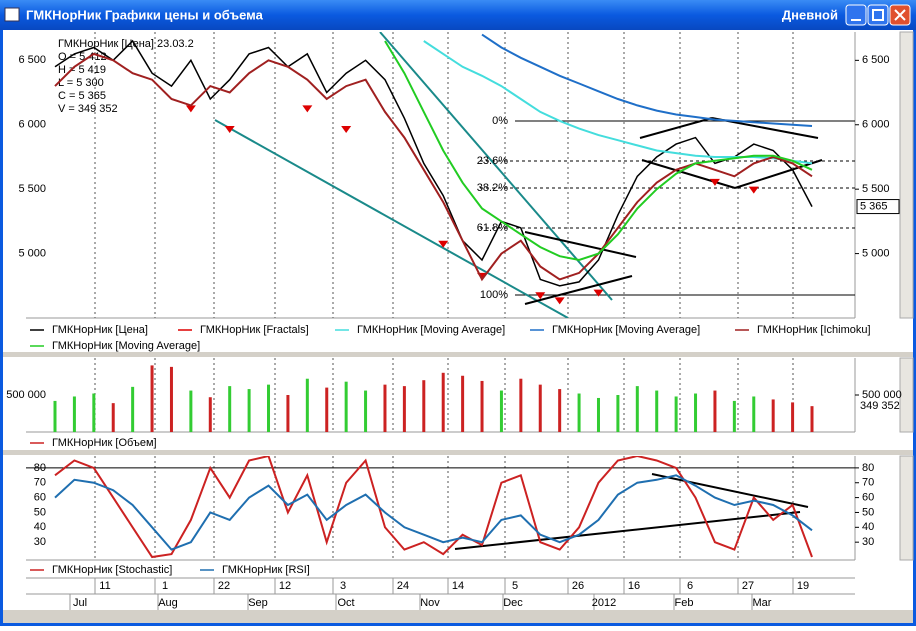 This screenshot has width=916, height=631. Describe the element at coordinates (104, 586) in the screenshot. I see `x-day-label: 11` at that location.